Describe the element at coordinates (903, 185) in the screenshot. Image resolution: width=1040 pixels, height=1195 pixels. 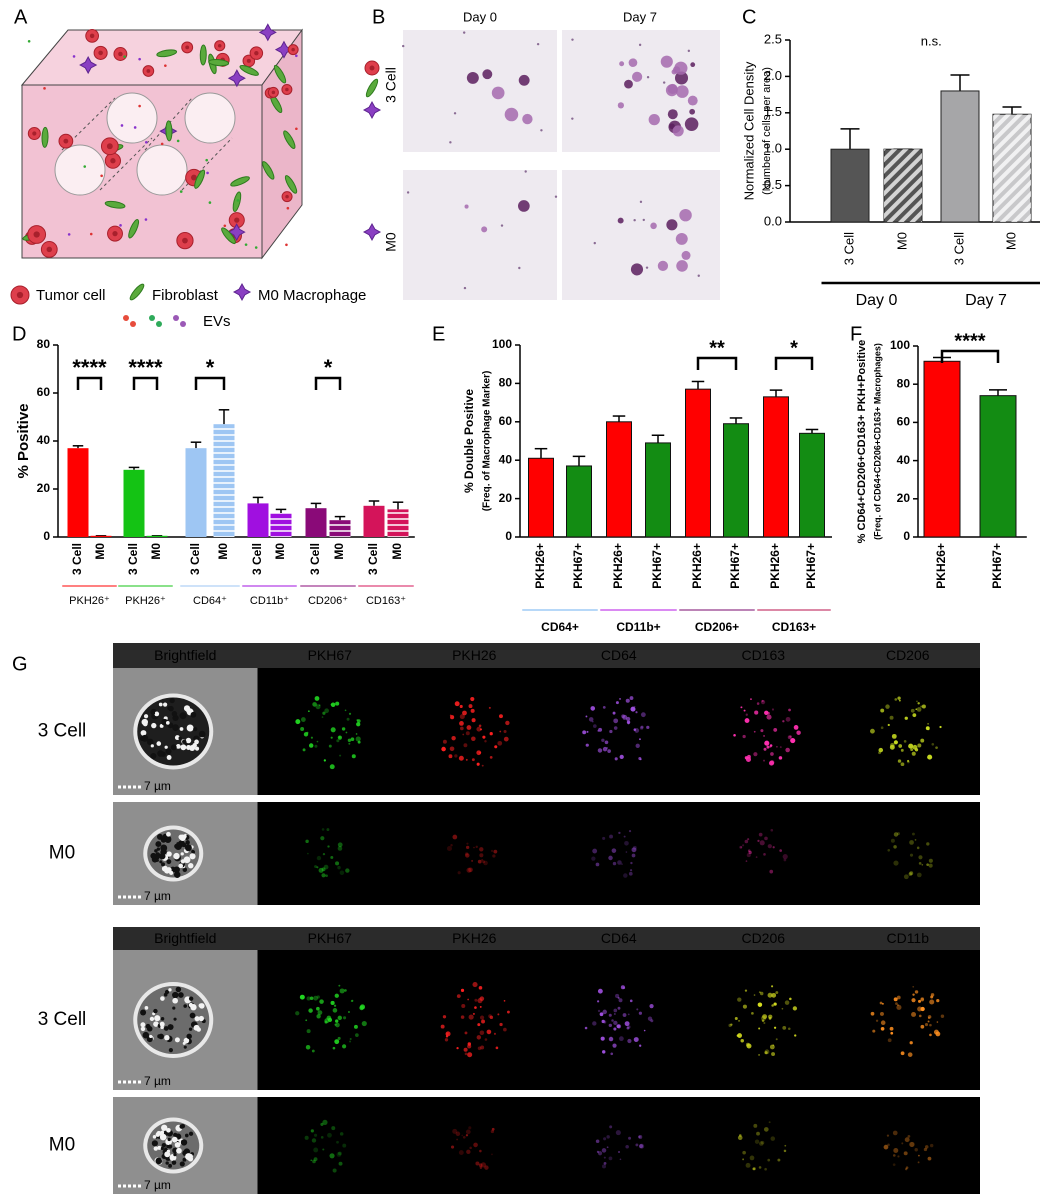
I see `bar-hatch` at that location.